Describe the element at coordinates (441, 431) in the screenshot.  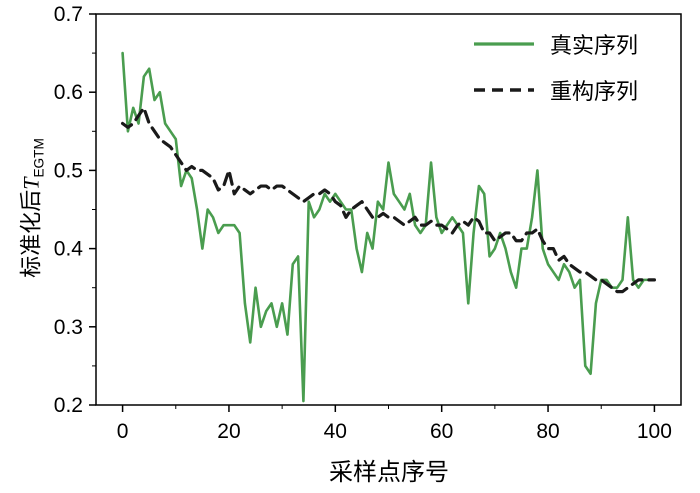
I see `svg-text: 60` at that location.